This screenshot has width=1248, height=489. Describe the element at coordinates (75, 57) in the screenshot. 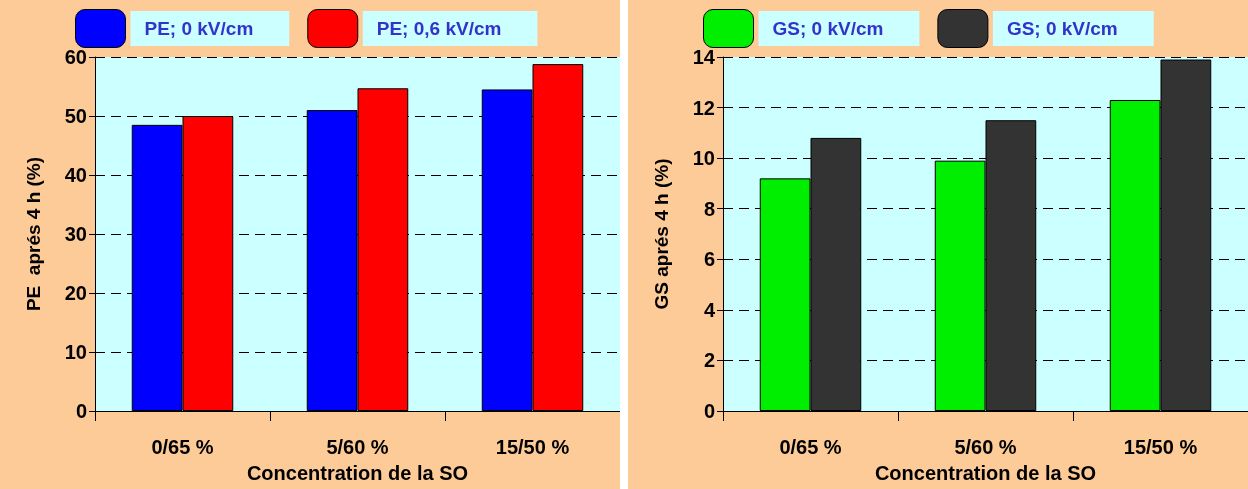

I see `y-tick-label: 60` at that location.